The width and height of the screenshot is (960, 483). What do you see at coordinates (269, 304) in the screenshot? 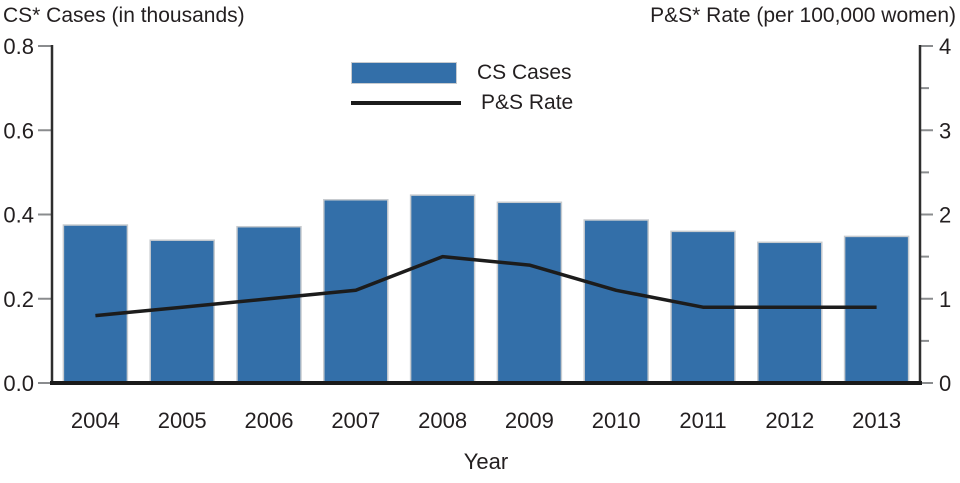
I see `bar-2006` at bounding box center [269, 304].